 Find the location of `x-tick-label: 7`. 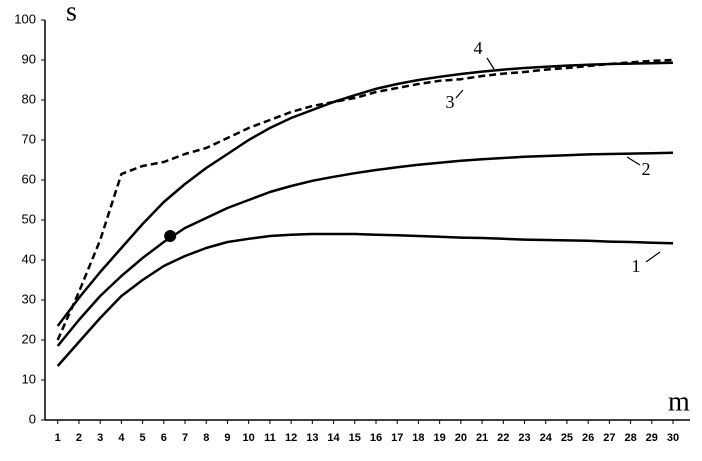

x-tick-label: 7 is located at coordinates (185, 438).